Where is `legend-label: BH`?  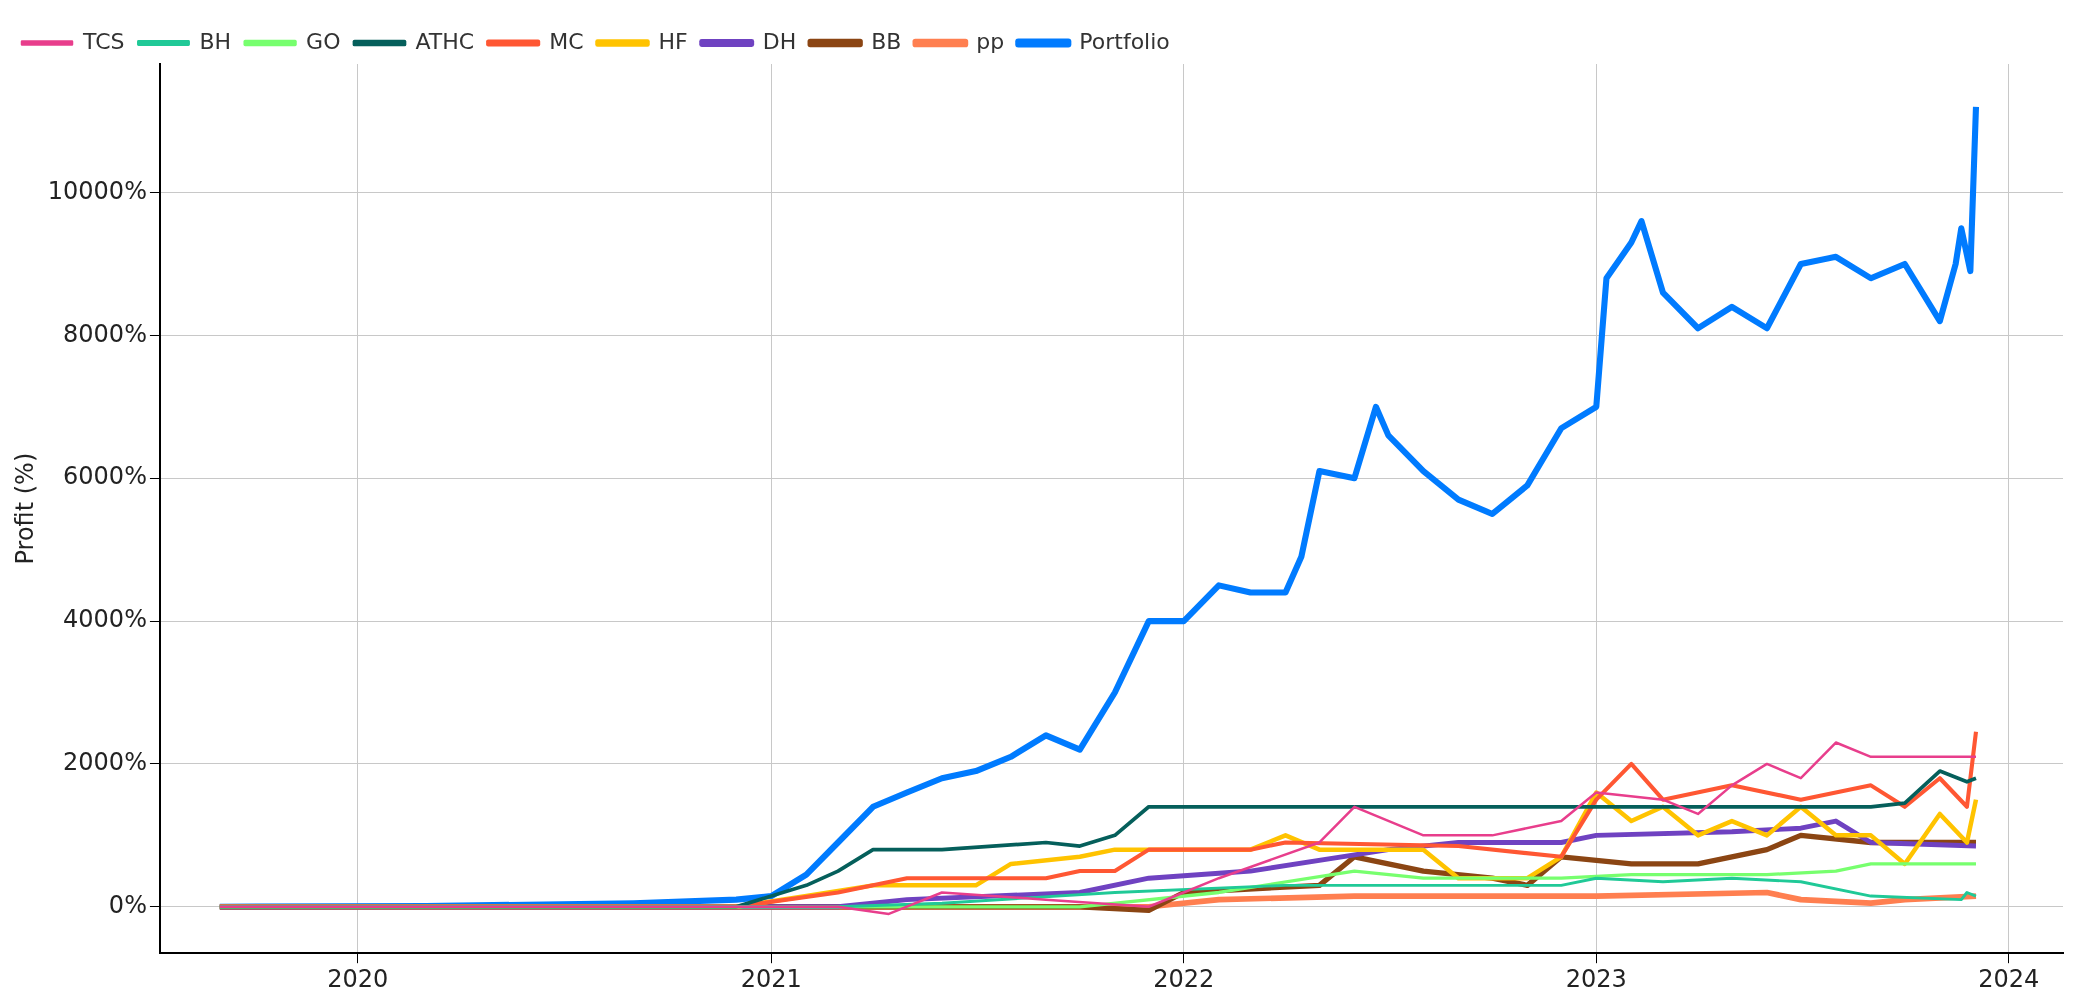
legend-label: BH is located at coordinates (215, 41).